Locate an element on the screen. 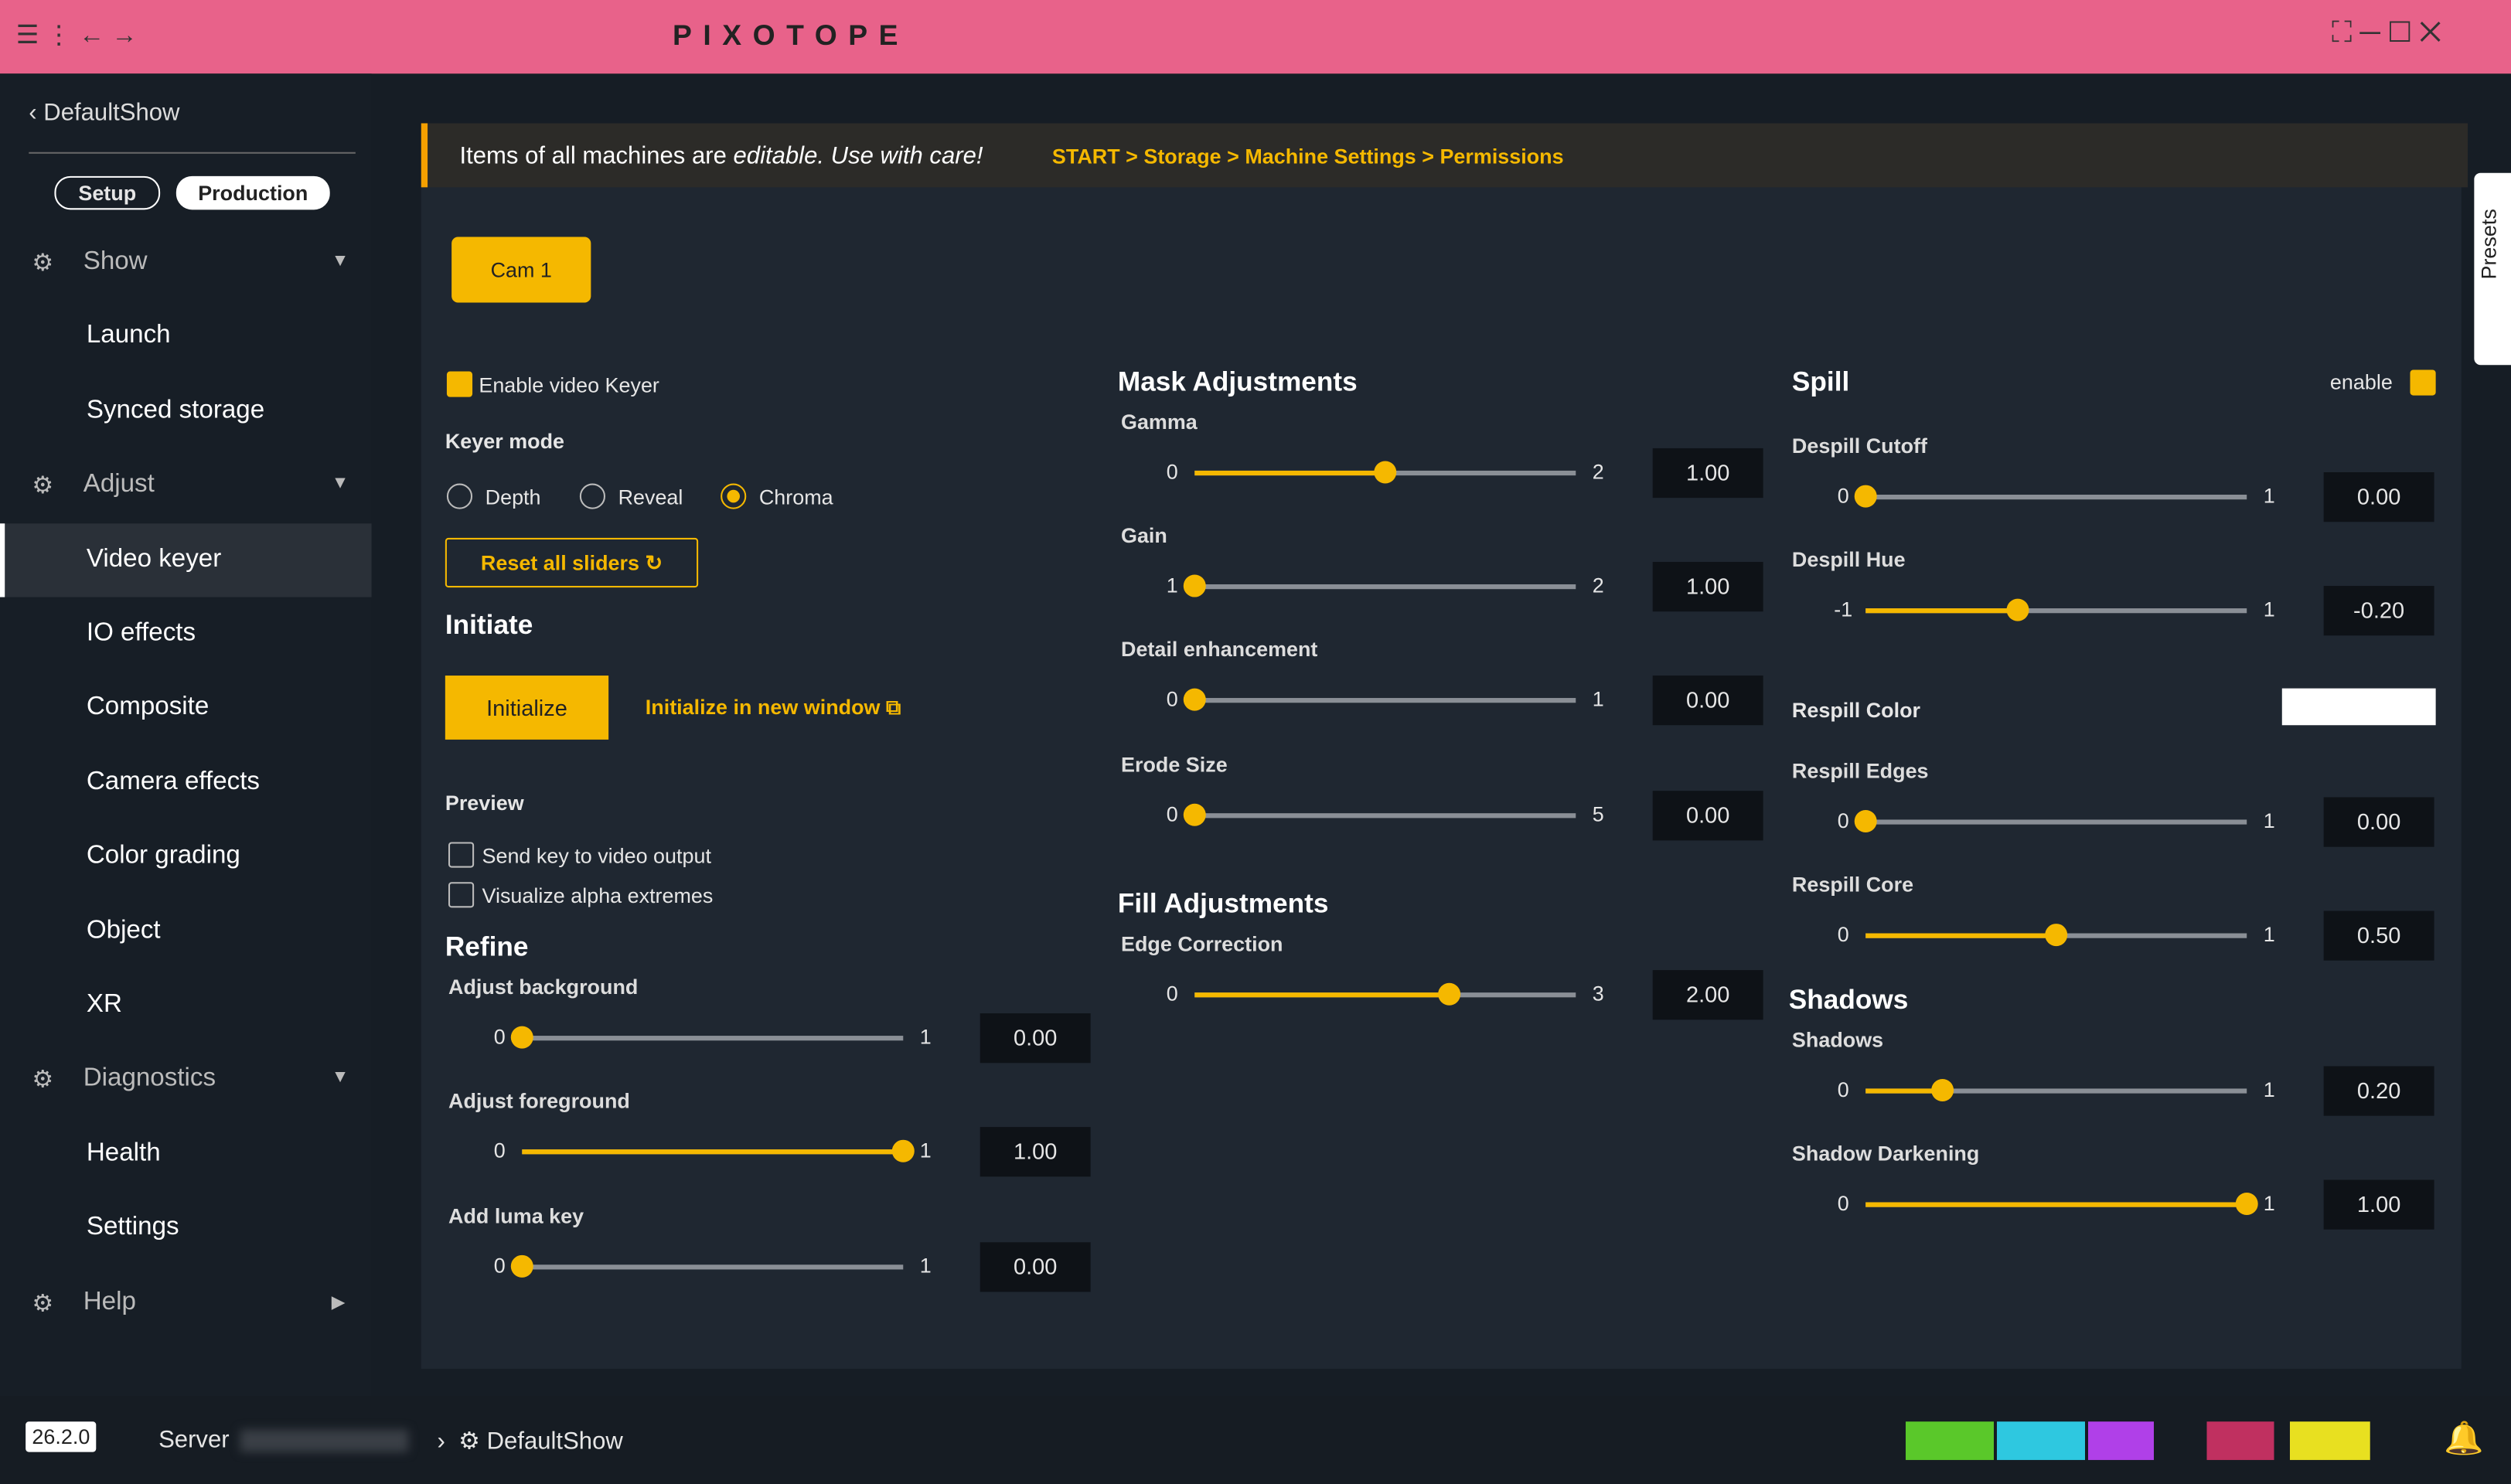 The width and height of the screenshot is (2511, 1484). slider-label: Respill Core is located at coordinates (1853, 884).